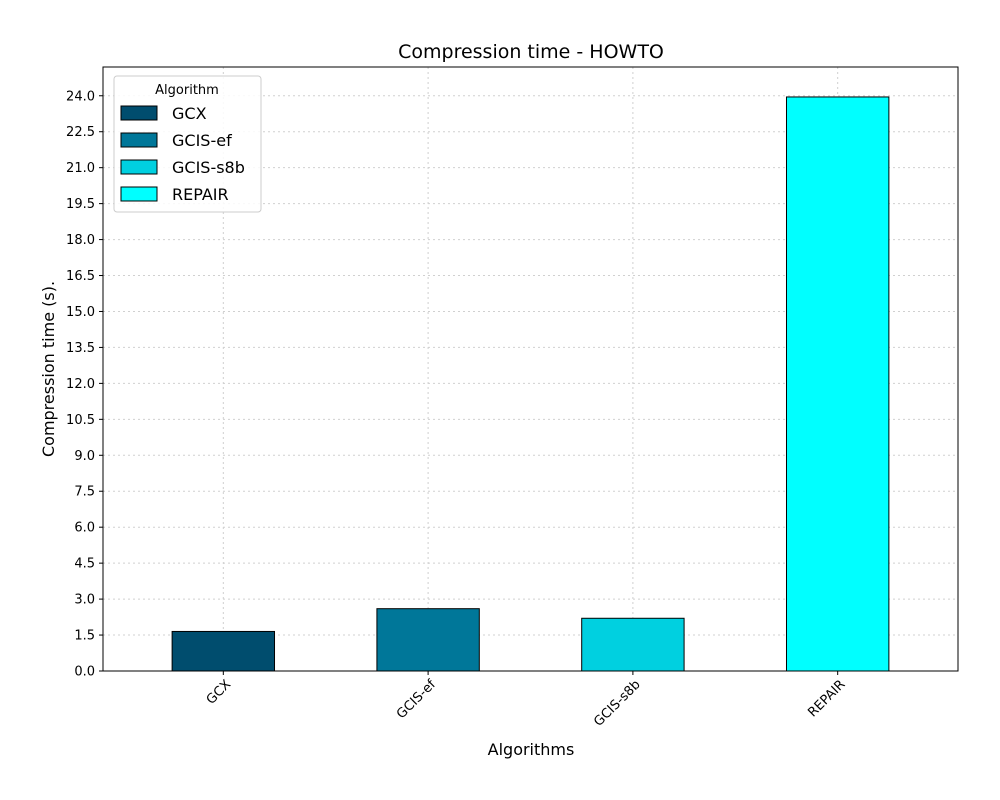 This screenshot has width=1000, height=800. What do you see at coordinates (531, 52) in the screenshot?
I see `chart-title: Compression time - HOWTO` at bounding box center [531, 52].